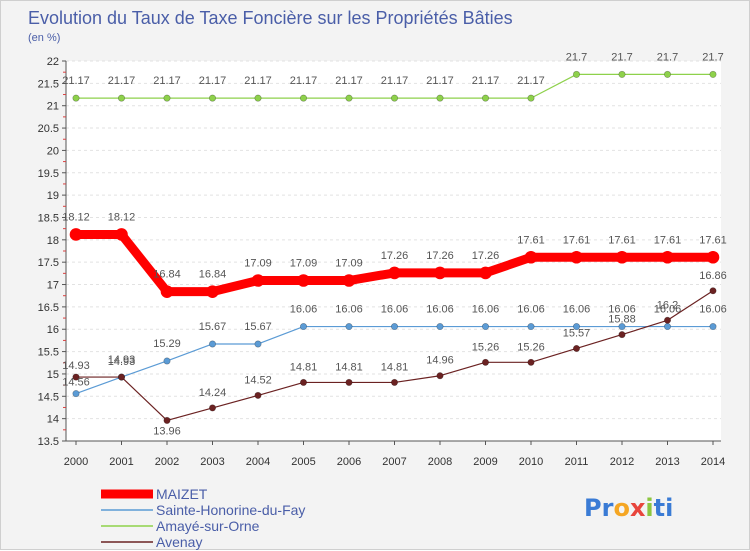  What do you see at coordinates (48, 129) in the screenshot?
I see `y-tick-label: 20.5` at bounding box center [48, 129].